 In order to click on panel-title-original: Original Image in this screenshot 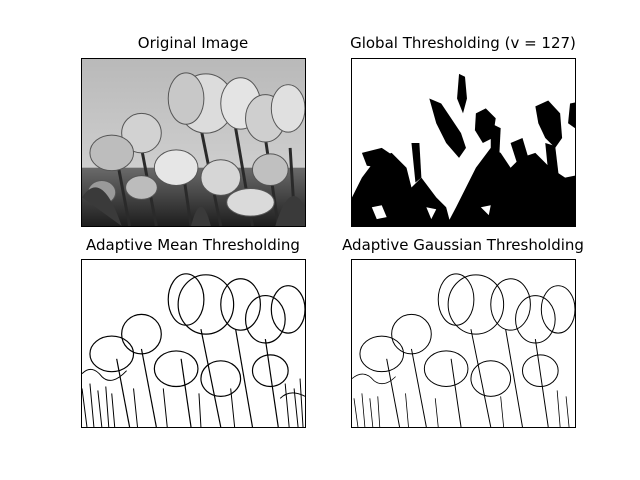, I will do `click(193, 43)`.